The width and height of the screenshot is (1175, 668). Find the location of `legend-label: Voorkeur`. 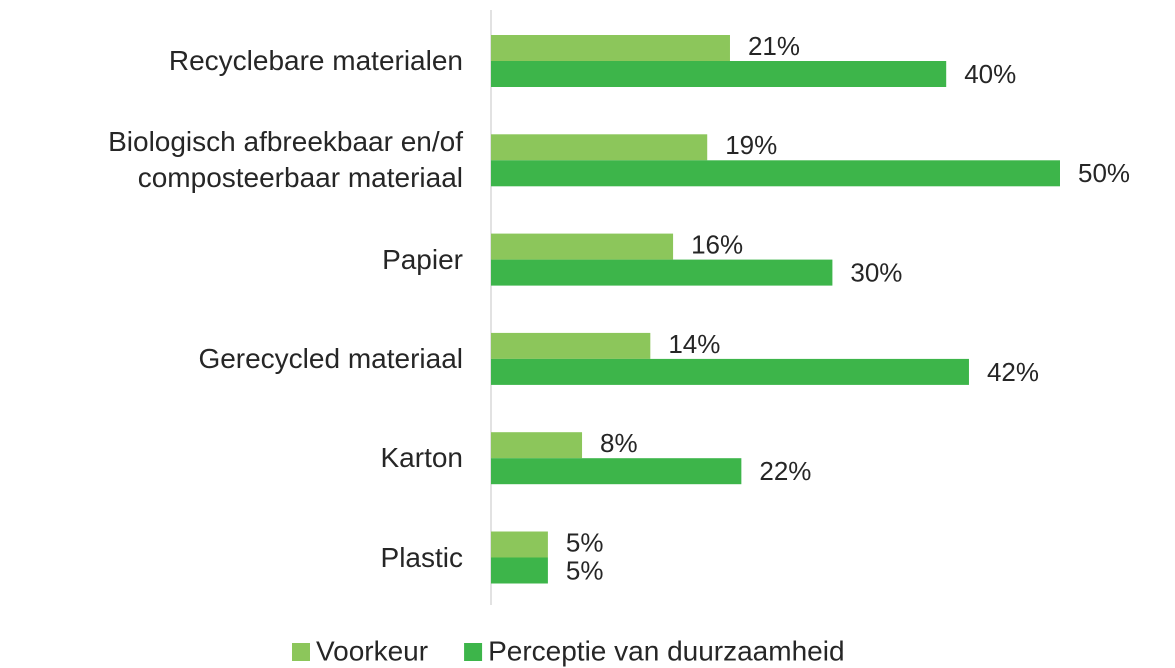

legend-label: Voorkeur is located at coordinates (372, 650).